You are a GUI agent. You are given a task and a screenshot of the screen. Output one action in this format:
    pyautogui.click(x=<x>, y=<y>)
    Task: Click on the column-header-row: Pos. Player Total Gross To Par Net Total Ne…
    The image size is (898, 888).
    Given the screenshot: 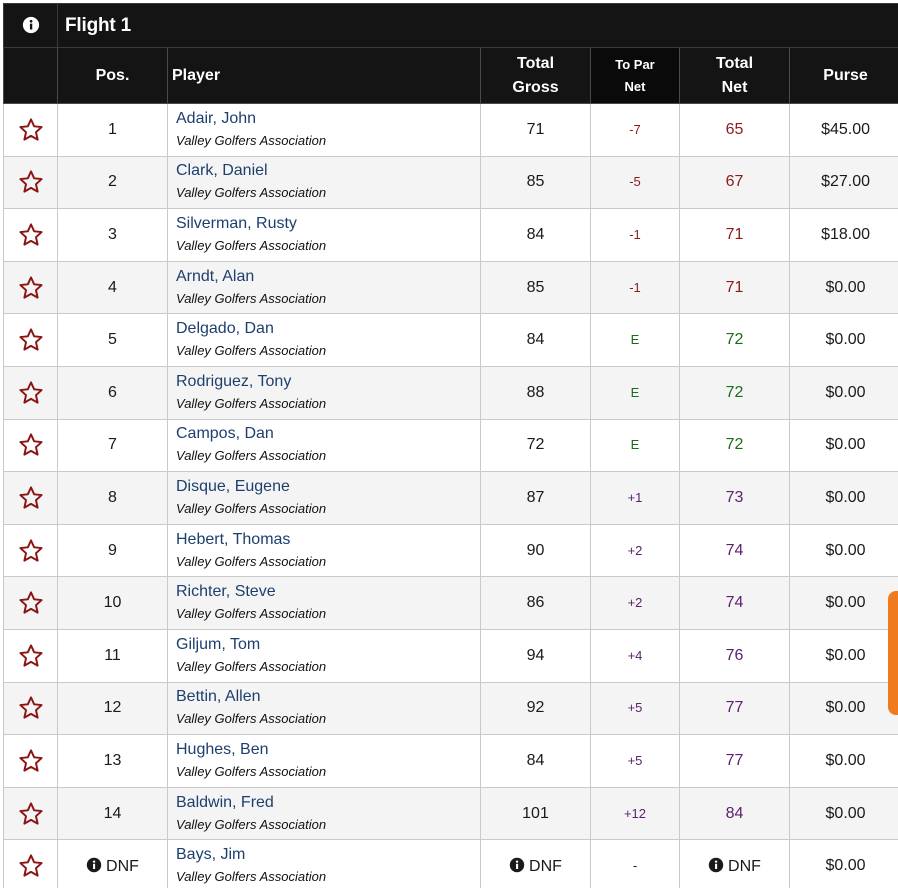 What is the action you would take?
    pyautogui.click(x=450, y=75)
    